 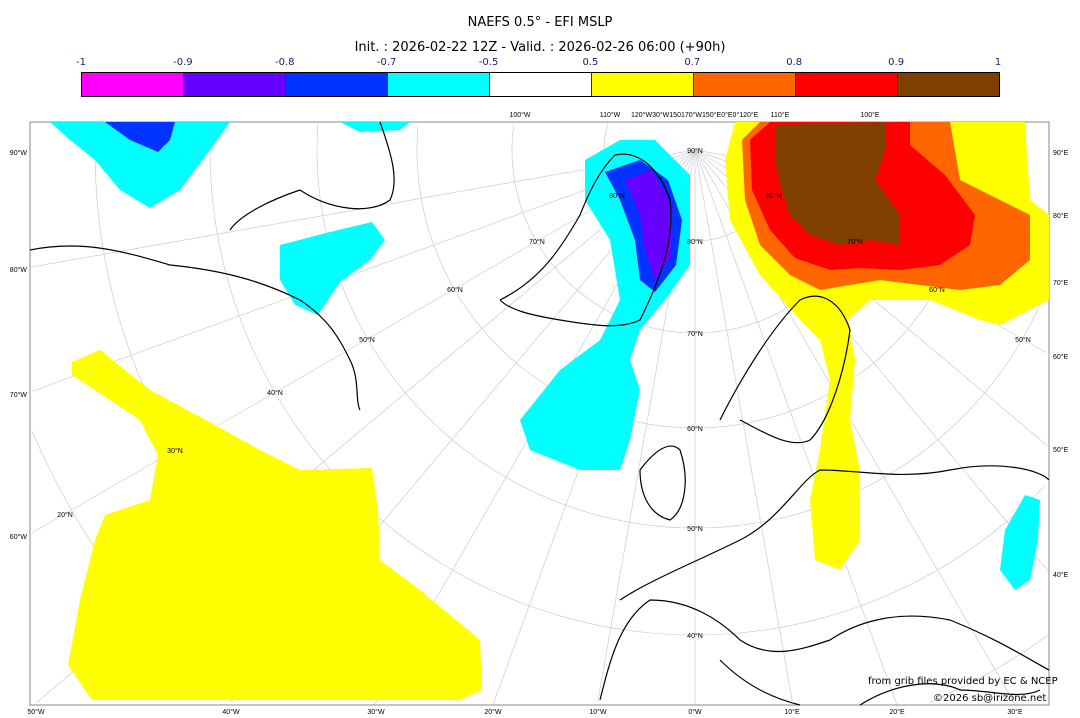 I want to click on colorbar-tick: -0.8, so click(x=285, y=62).